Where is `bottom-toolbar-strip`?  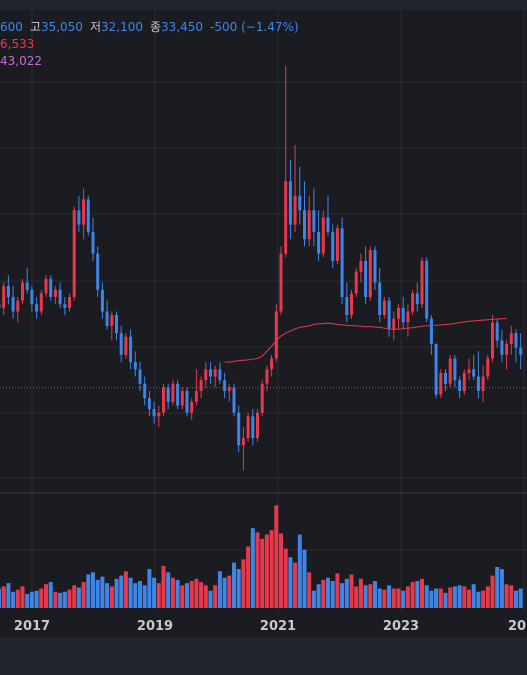 bottom-toolbar-strip is located at coordinates (263, 656).